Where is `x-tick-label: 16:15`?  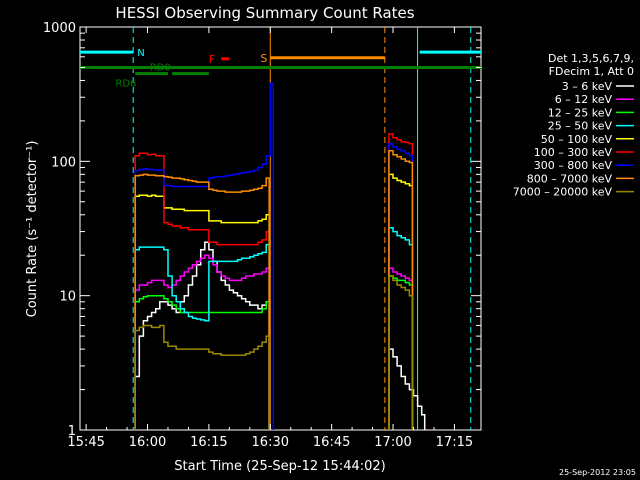
x-tick-label: 16:15 is located at coordinates (208, 442).